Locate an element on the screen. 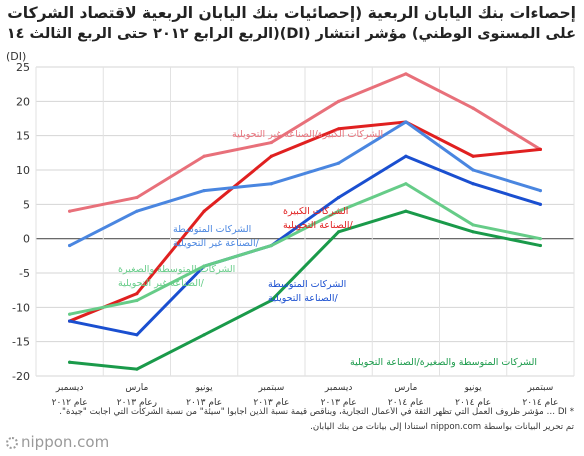 The width and height of the screenshot is (584, 456). series-label-5: الشركات المتوسطة والصغيرة is located at coordinates (176, 269).